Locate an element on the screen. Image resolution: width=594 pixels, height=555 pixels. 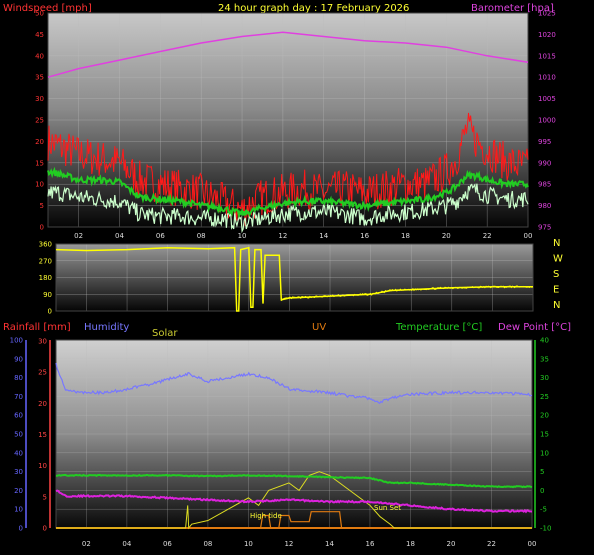
compass-label: W is located at coordinates (558, 259).